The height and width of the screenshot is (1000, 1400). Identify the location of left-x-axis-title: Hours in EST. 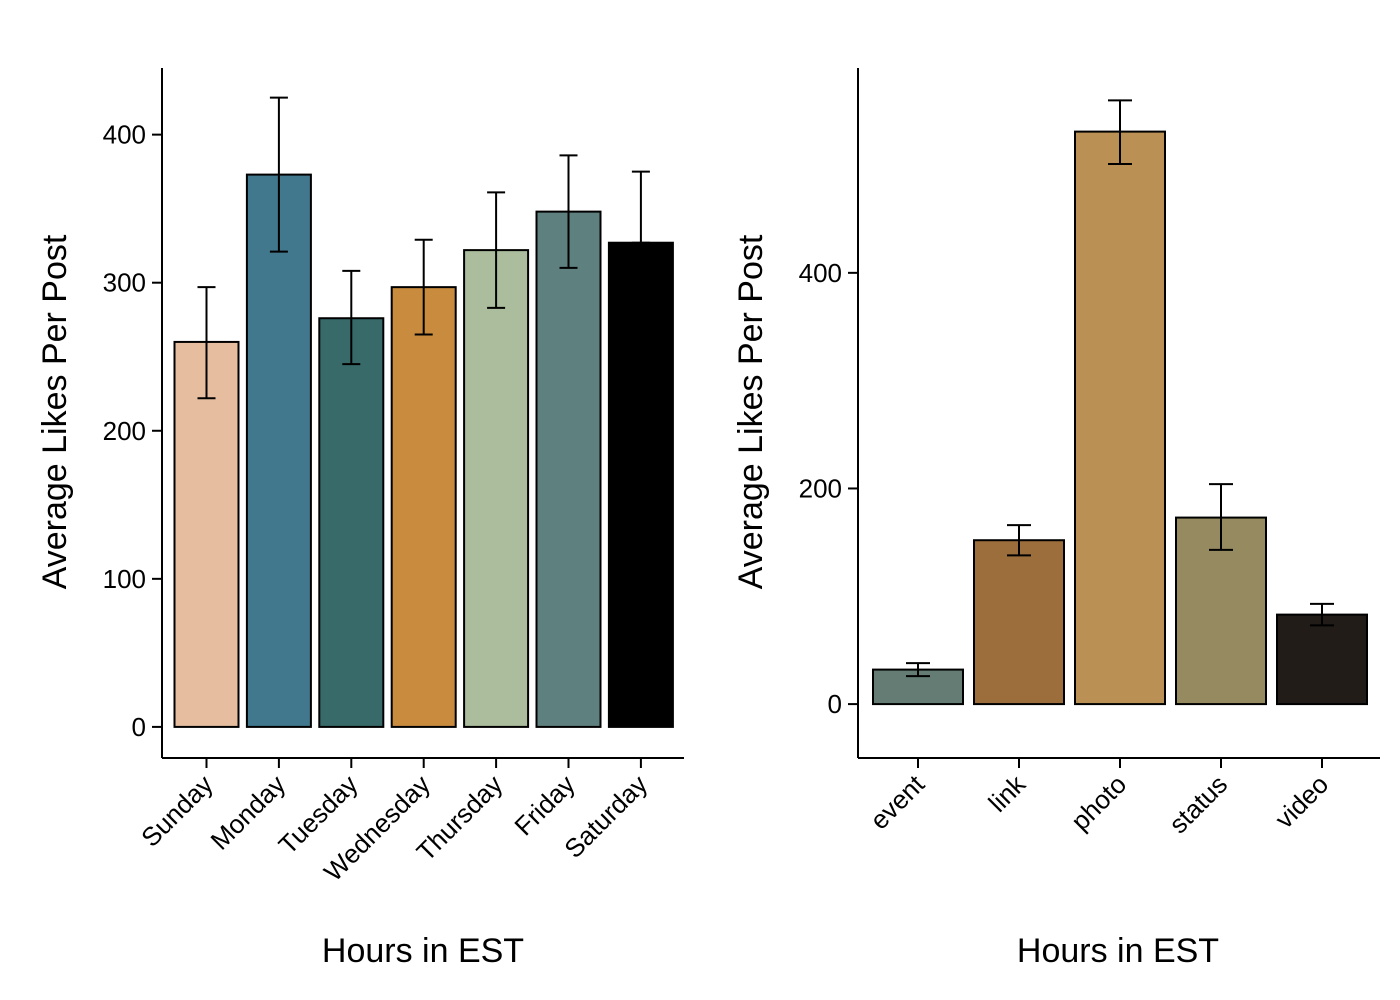
(423, 951).